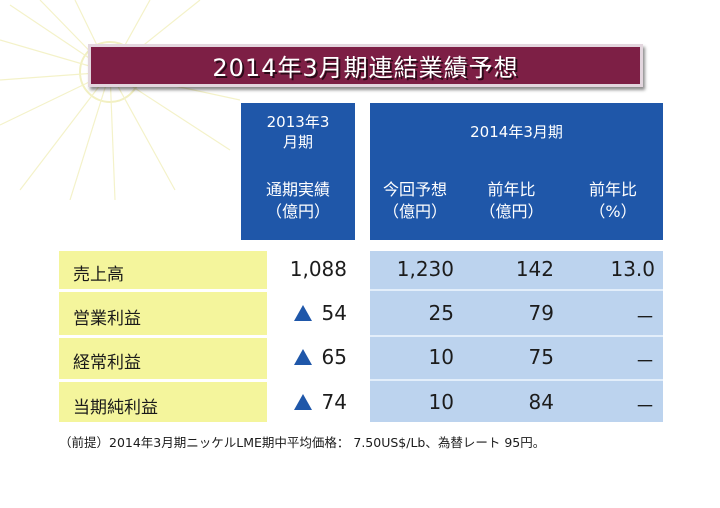 The width and height of the screenshot is (720, 508). I want to click on cell-actual: 65, so click(294, 357).